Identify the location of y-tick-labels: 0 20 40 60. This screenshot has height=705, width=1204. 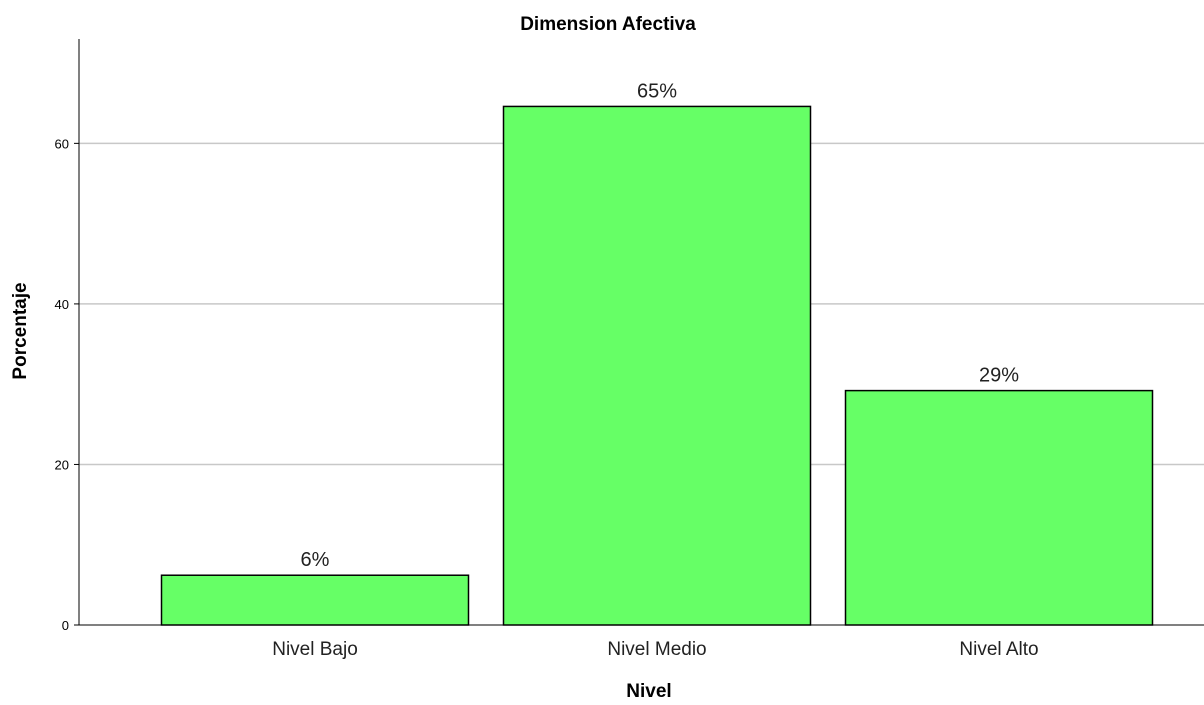
(62, 384).